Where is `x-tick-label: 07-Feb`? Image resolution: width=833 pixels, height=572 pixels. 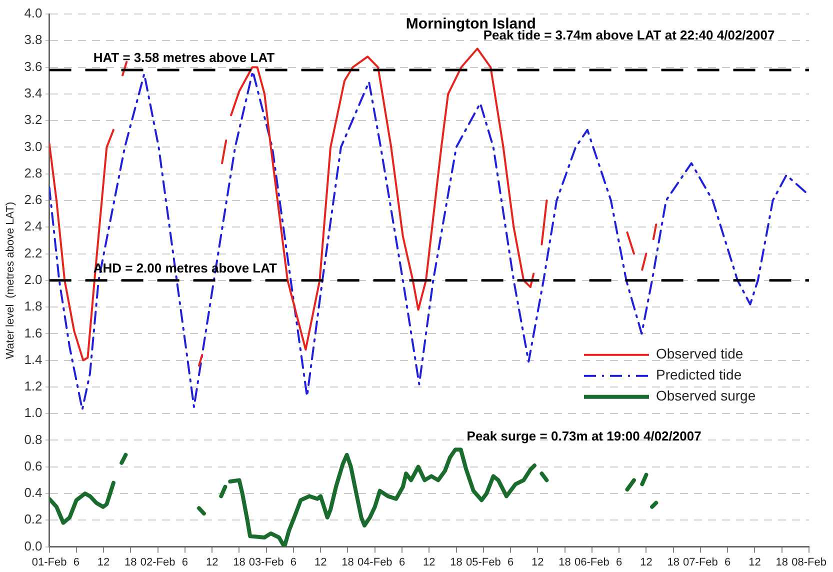 x-tick-label: 07-Feb is located at coordinates (700, 562).